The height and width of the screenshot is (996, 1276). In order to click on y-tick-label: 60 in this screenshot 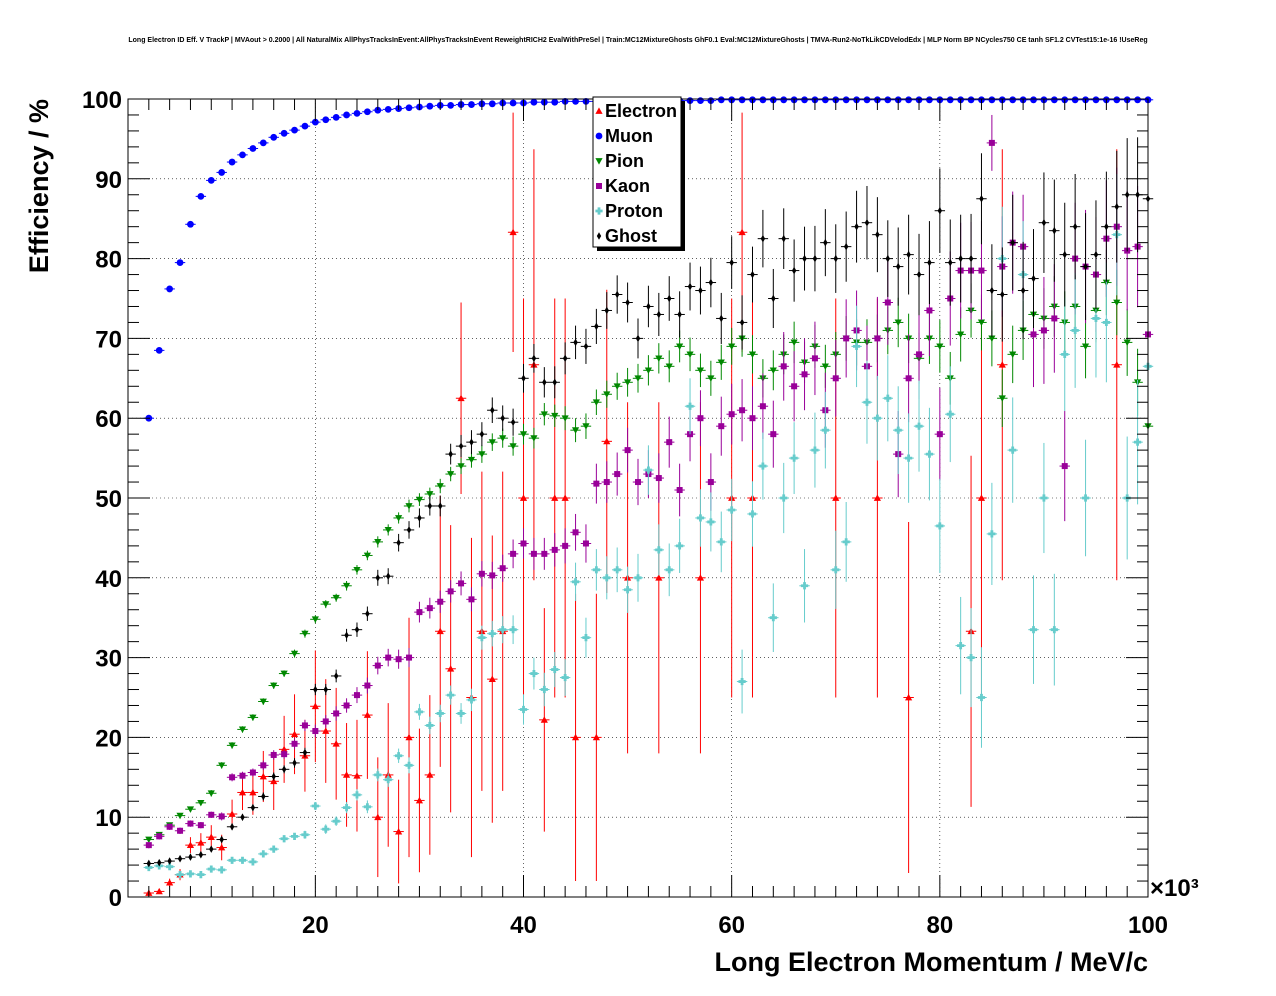, I will do `click(108, 419)`.